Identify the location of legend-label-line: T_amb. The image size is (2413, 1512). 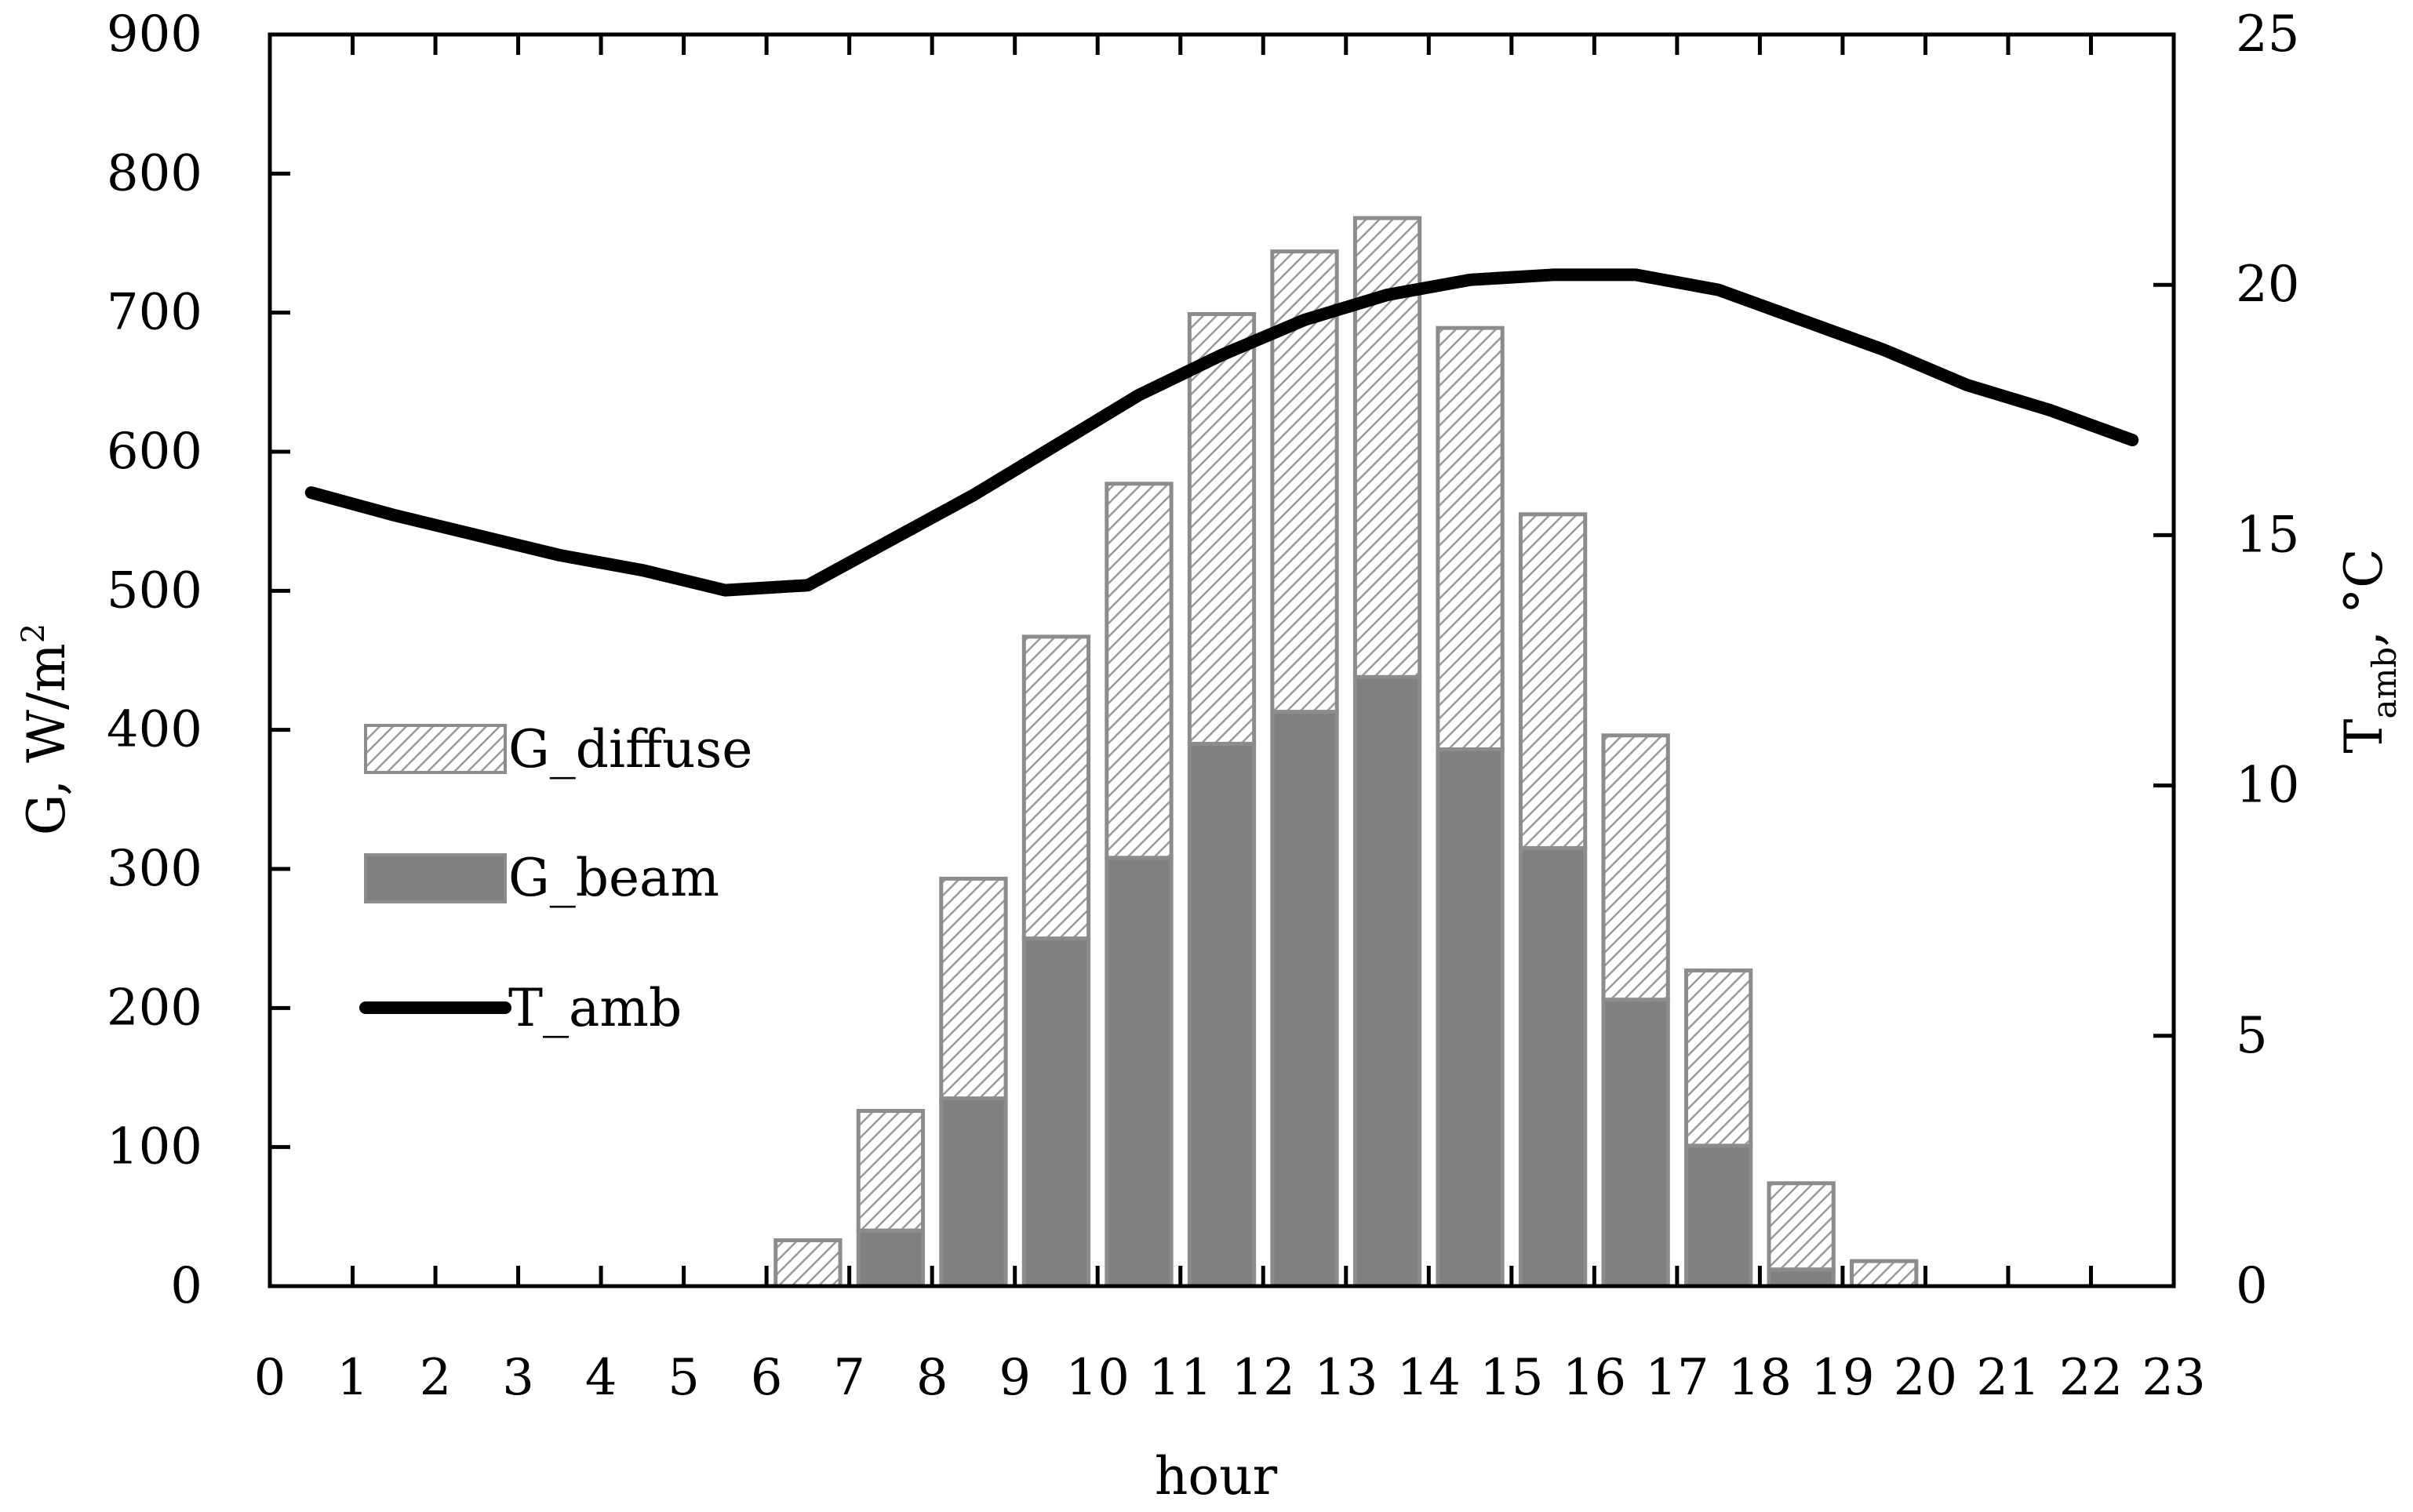
(595, 1008).